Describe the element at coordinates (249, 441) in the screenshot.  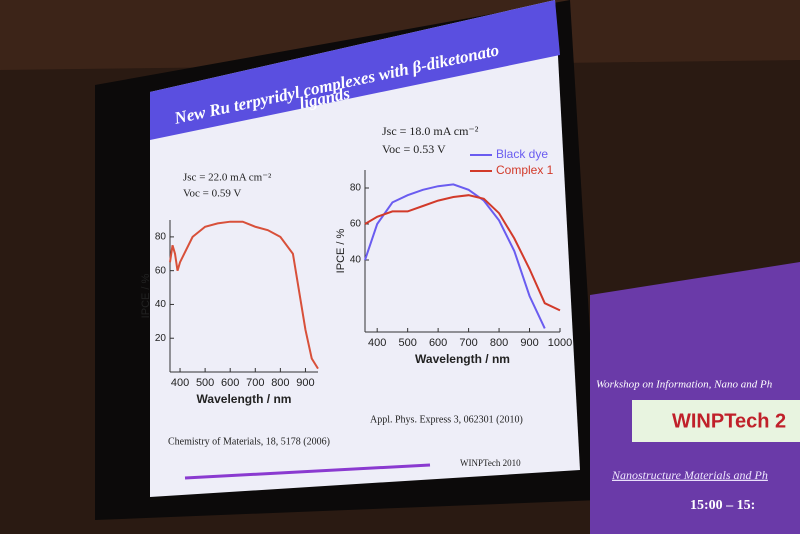
I see `citation: Chemistry of Materials, 18, 5178 (2006)` at that location.